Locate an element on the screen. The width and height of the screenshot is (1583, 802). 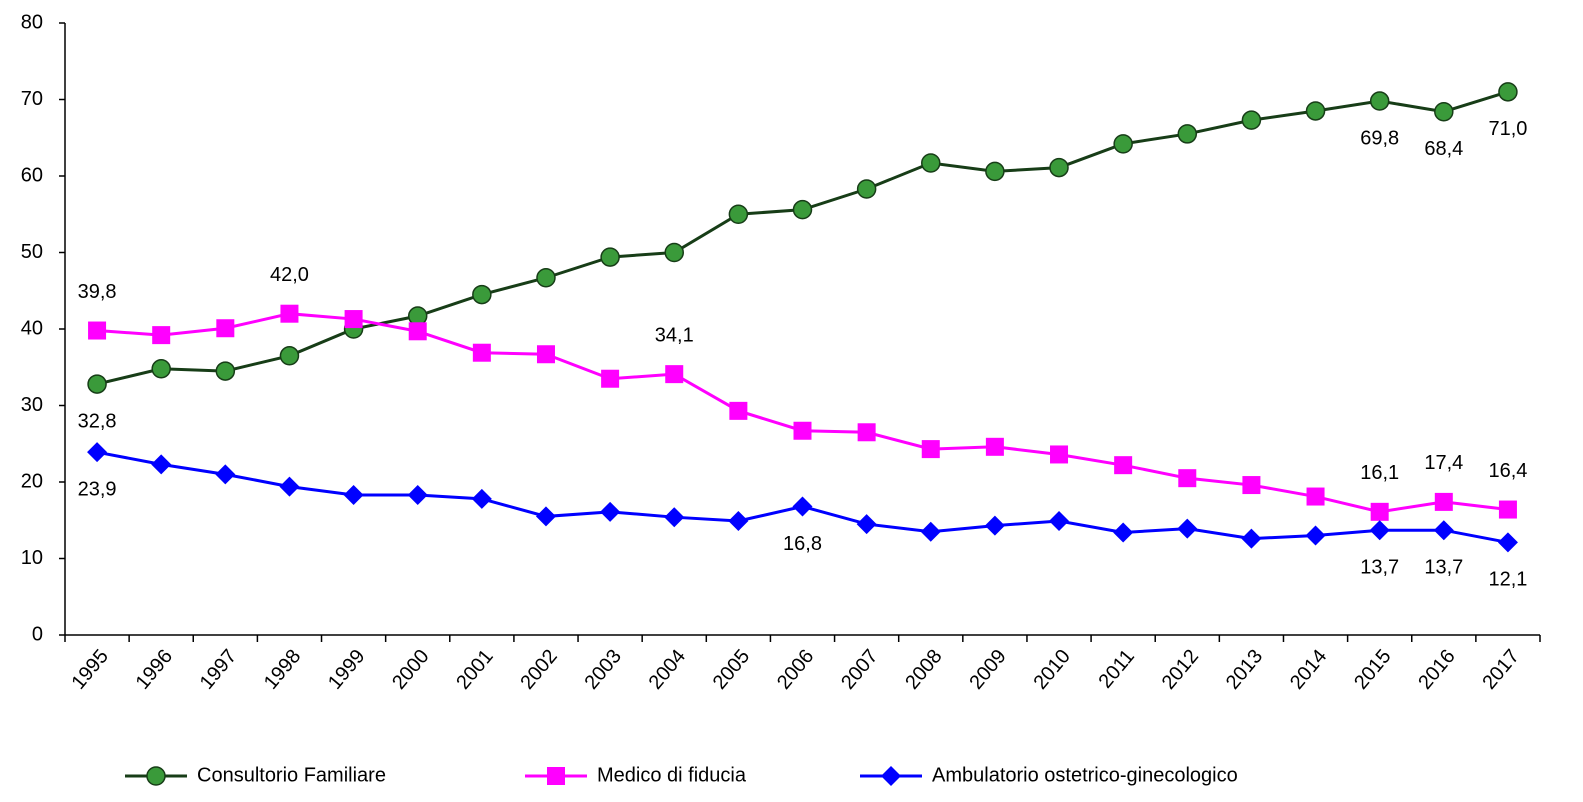
legend-label: Medico di fiducia is located at coordinates (672, 775).